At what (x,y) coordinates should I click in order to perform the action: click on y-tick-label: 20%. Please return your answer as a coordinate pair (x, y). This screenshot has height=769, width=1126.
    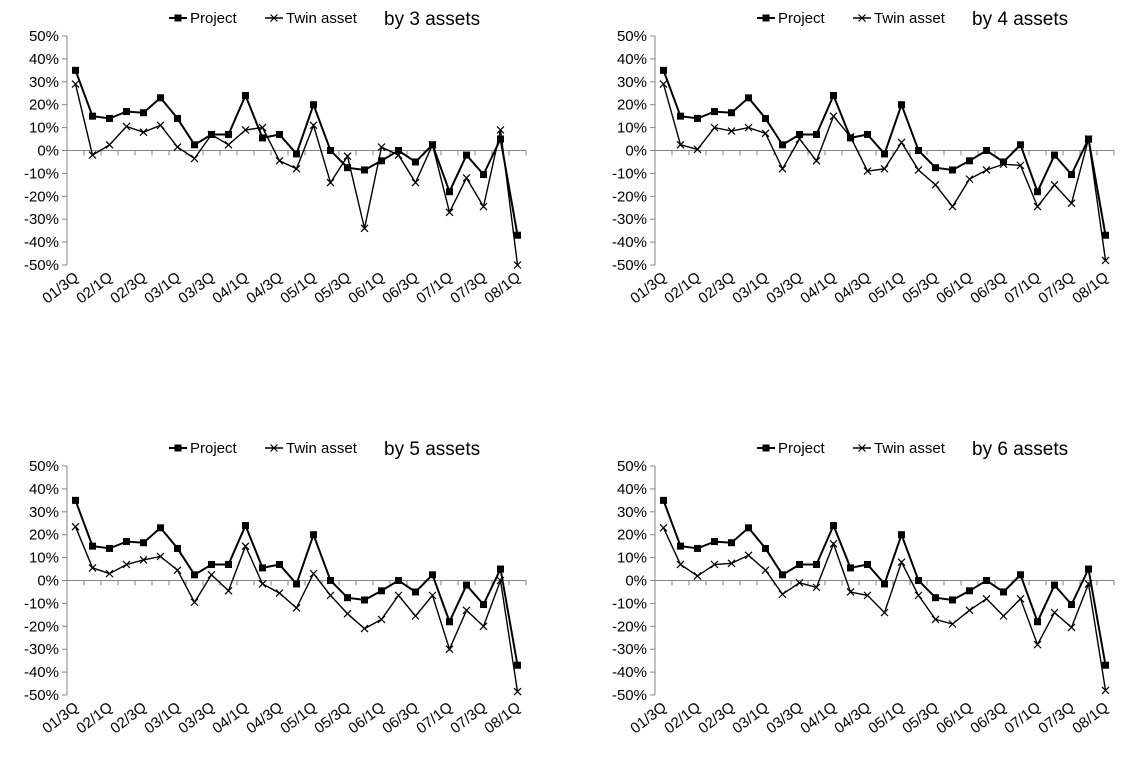
    Looking at the image, I should click on (44, 105).